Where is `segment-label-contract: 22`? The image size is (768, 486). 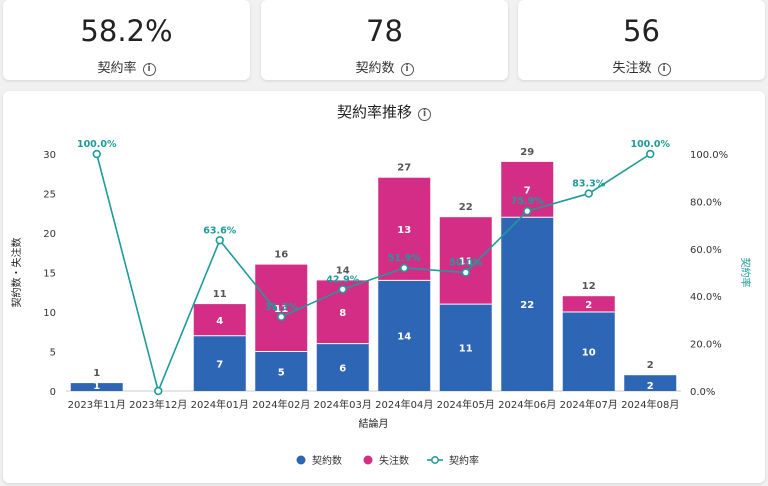 segment-label-contract: 22 is located at coordinates (527, 305).